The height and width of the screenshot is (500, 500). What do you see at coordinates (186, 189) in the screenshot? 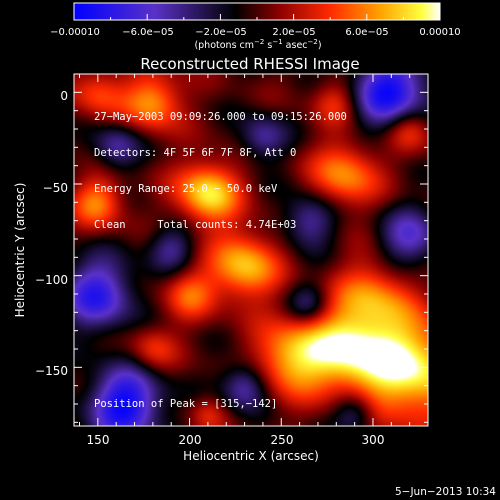
I see `energy-range-text: Energy Range: 25.0 − 50.0 keV` at bounding box center [186, 189].